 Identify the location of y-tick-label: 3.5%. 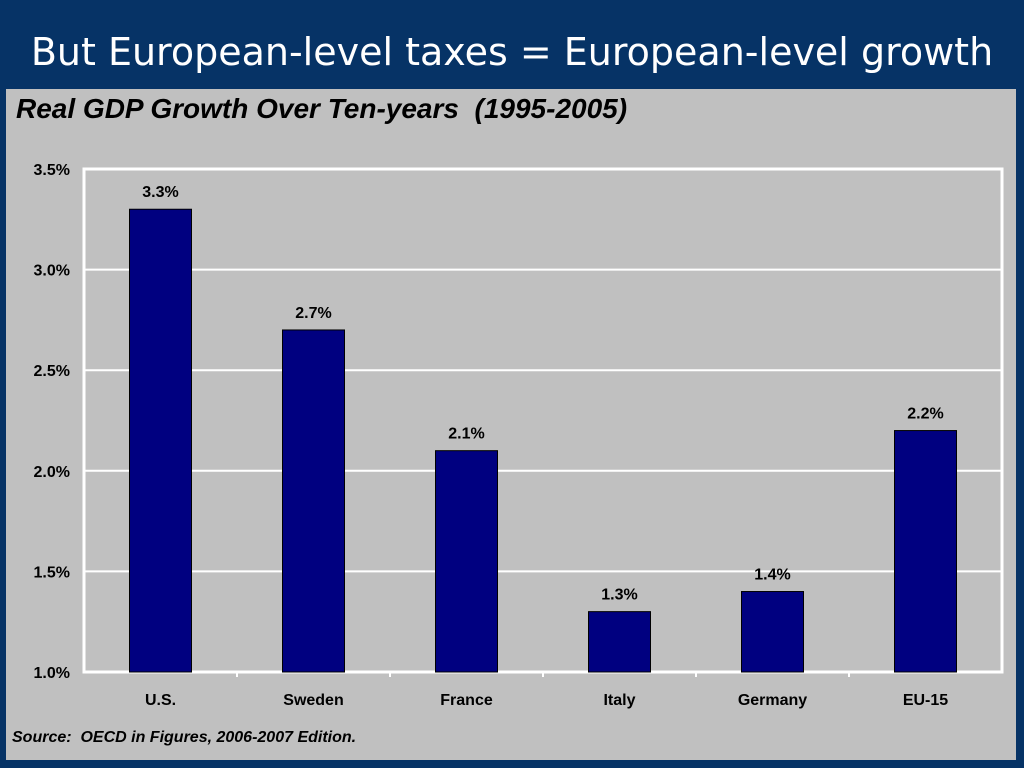
(52, 170).